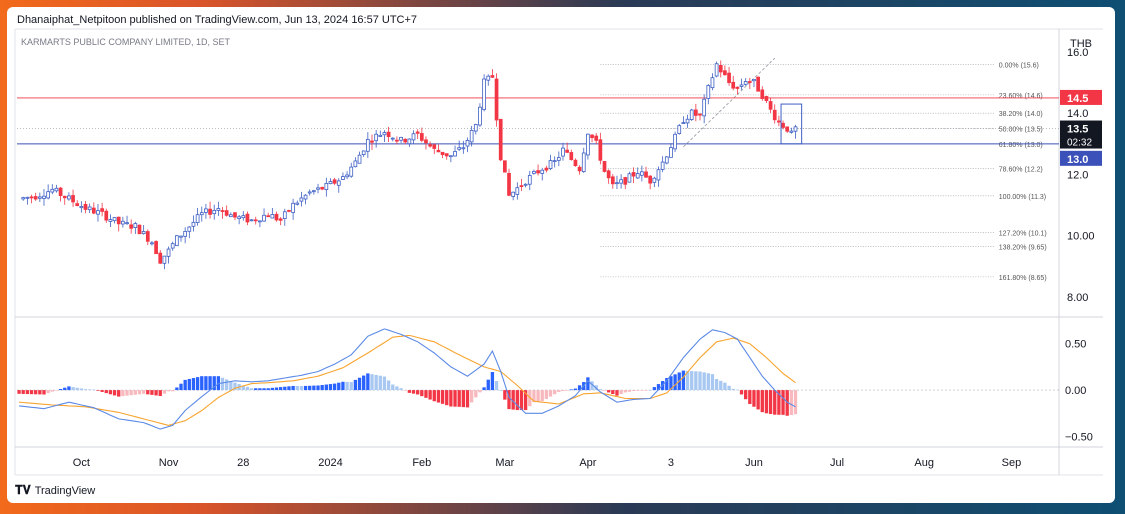  Describe the element at coordinates (1077, 175) in the screenshot. I see `price-tick-label: 12.0` at that location.